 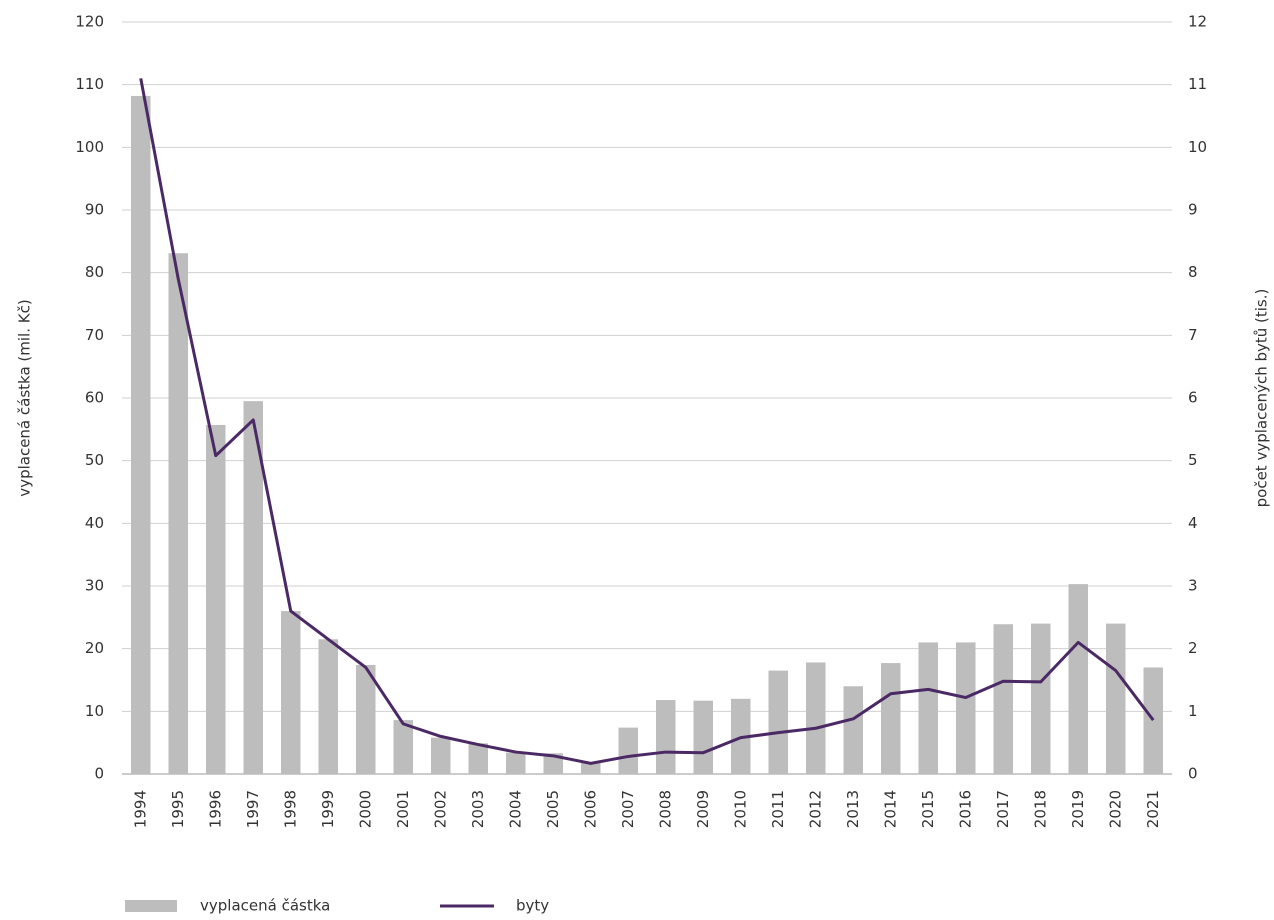 What do you see at coordinates (1193, 711) in the screenshot?
I see `y2-tick-label: 1` at bounding box center [1193, 711].